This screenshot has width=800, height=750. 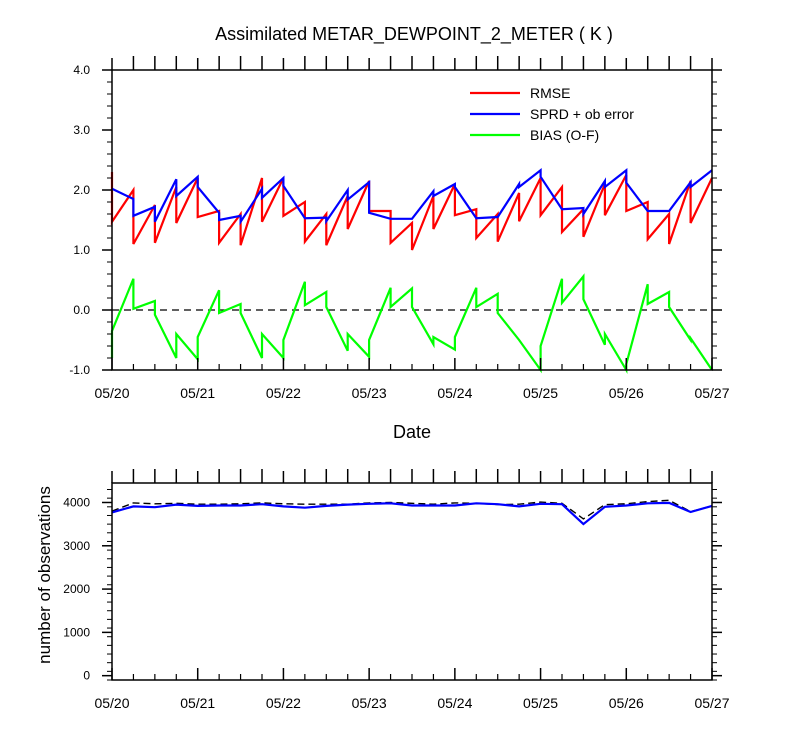 What do you see at coordinates (564, 135) in the screenshot?
I see `legend-label: BIAS (O-F)` at bounding box center [564, 135].